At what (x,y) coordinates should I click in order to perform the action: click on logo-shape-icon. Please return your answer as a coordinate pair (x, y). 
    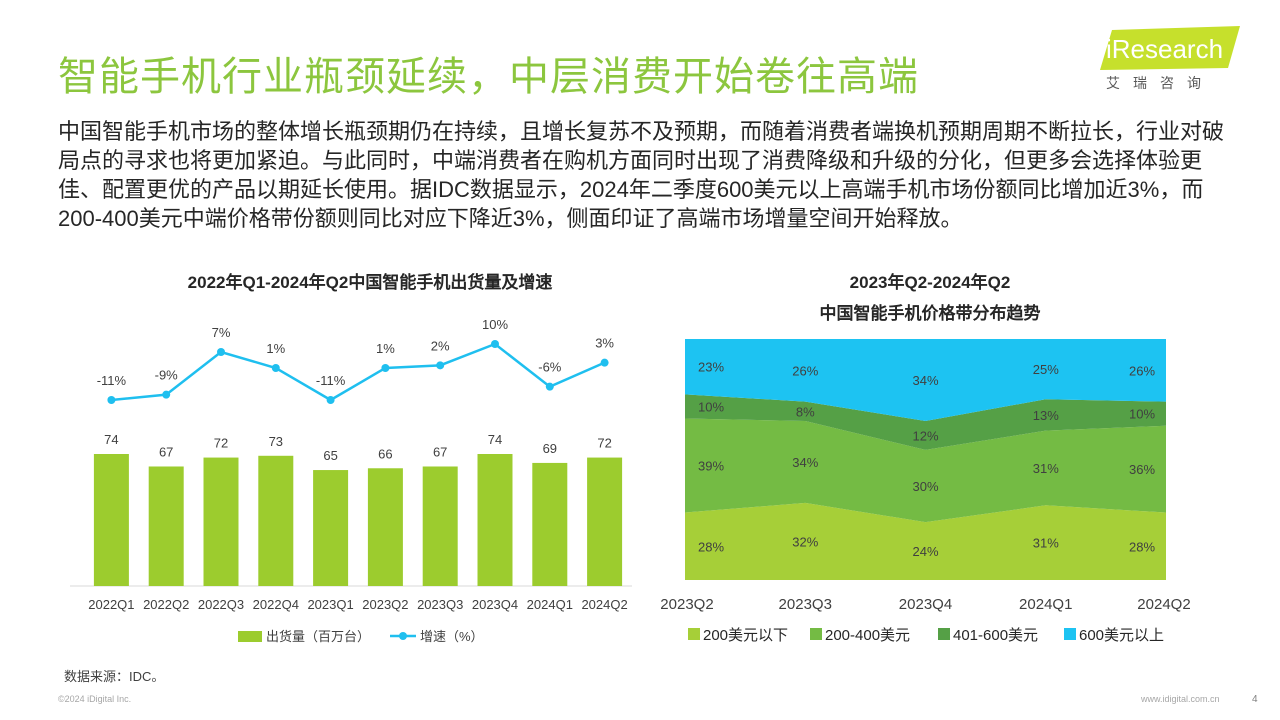
    Looking at the image, I should click on (1170, 48).